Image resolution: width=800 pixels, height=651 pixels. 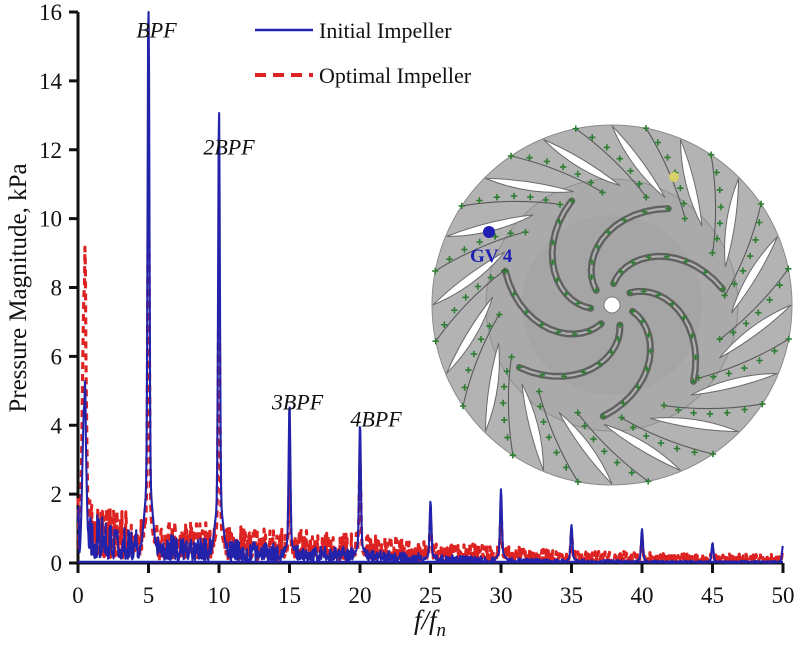 What do you see at coordinates (434, 620) in the screenshot?
I see `x-axis-title-denominator: f` at bounding box center [434, 620].